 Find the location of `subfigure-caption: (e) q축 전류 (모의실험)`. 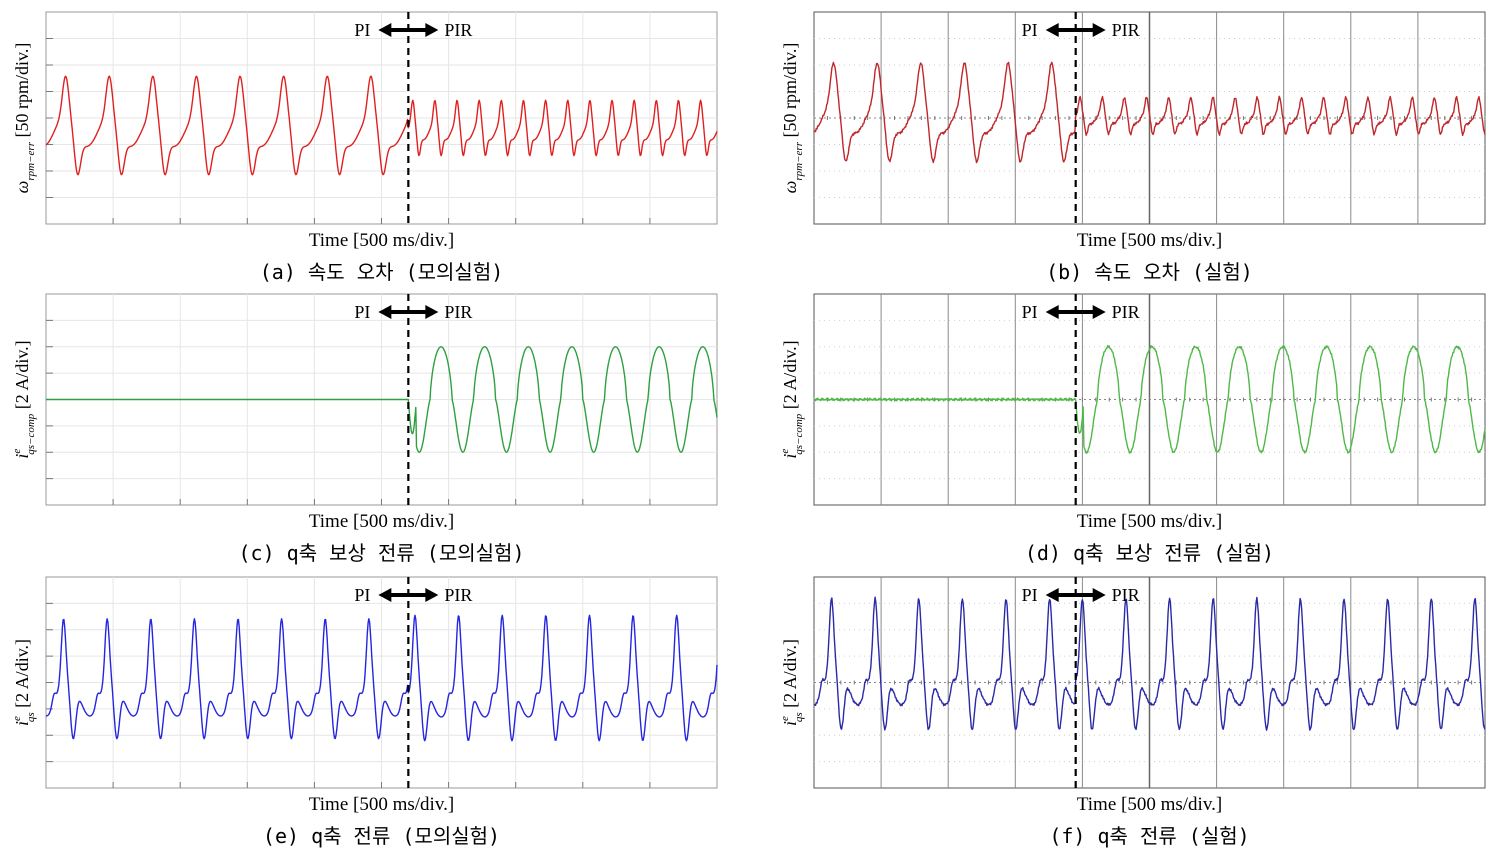

subfigure-caption: (e) q축 전류 (모의실험) is located at coordinates (381, 836).